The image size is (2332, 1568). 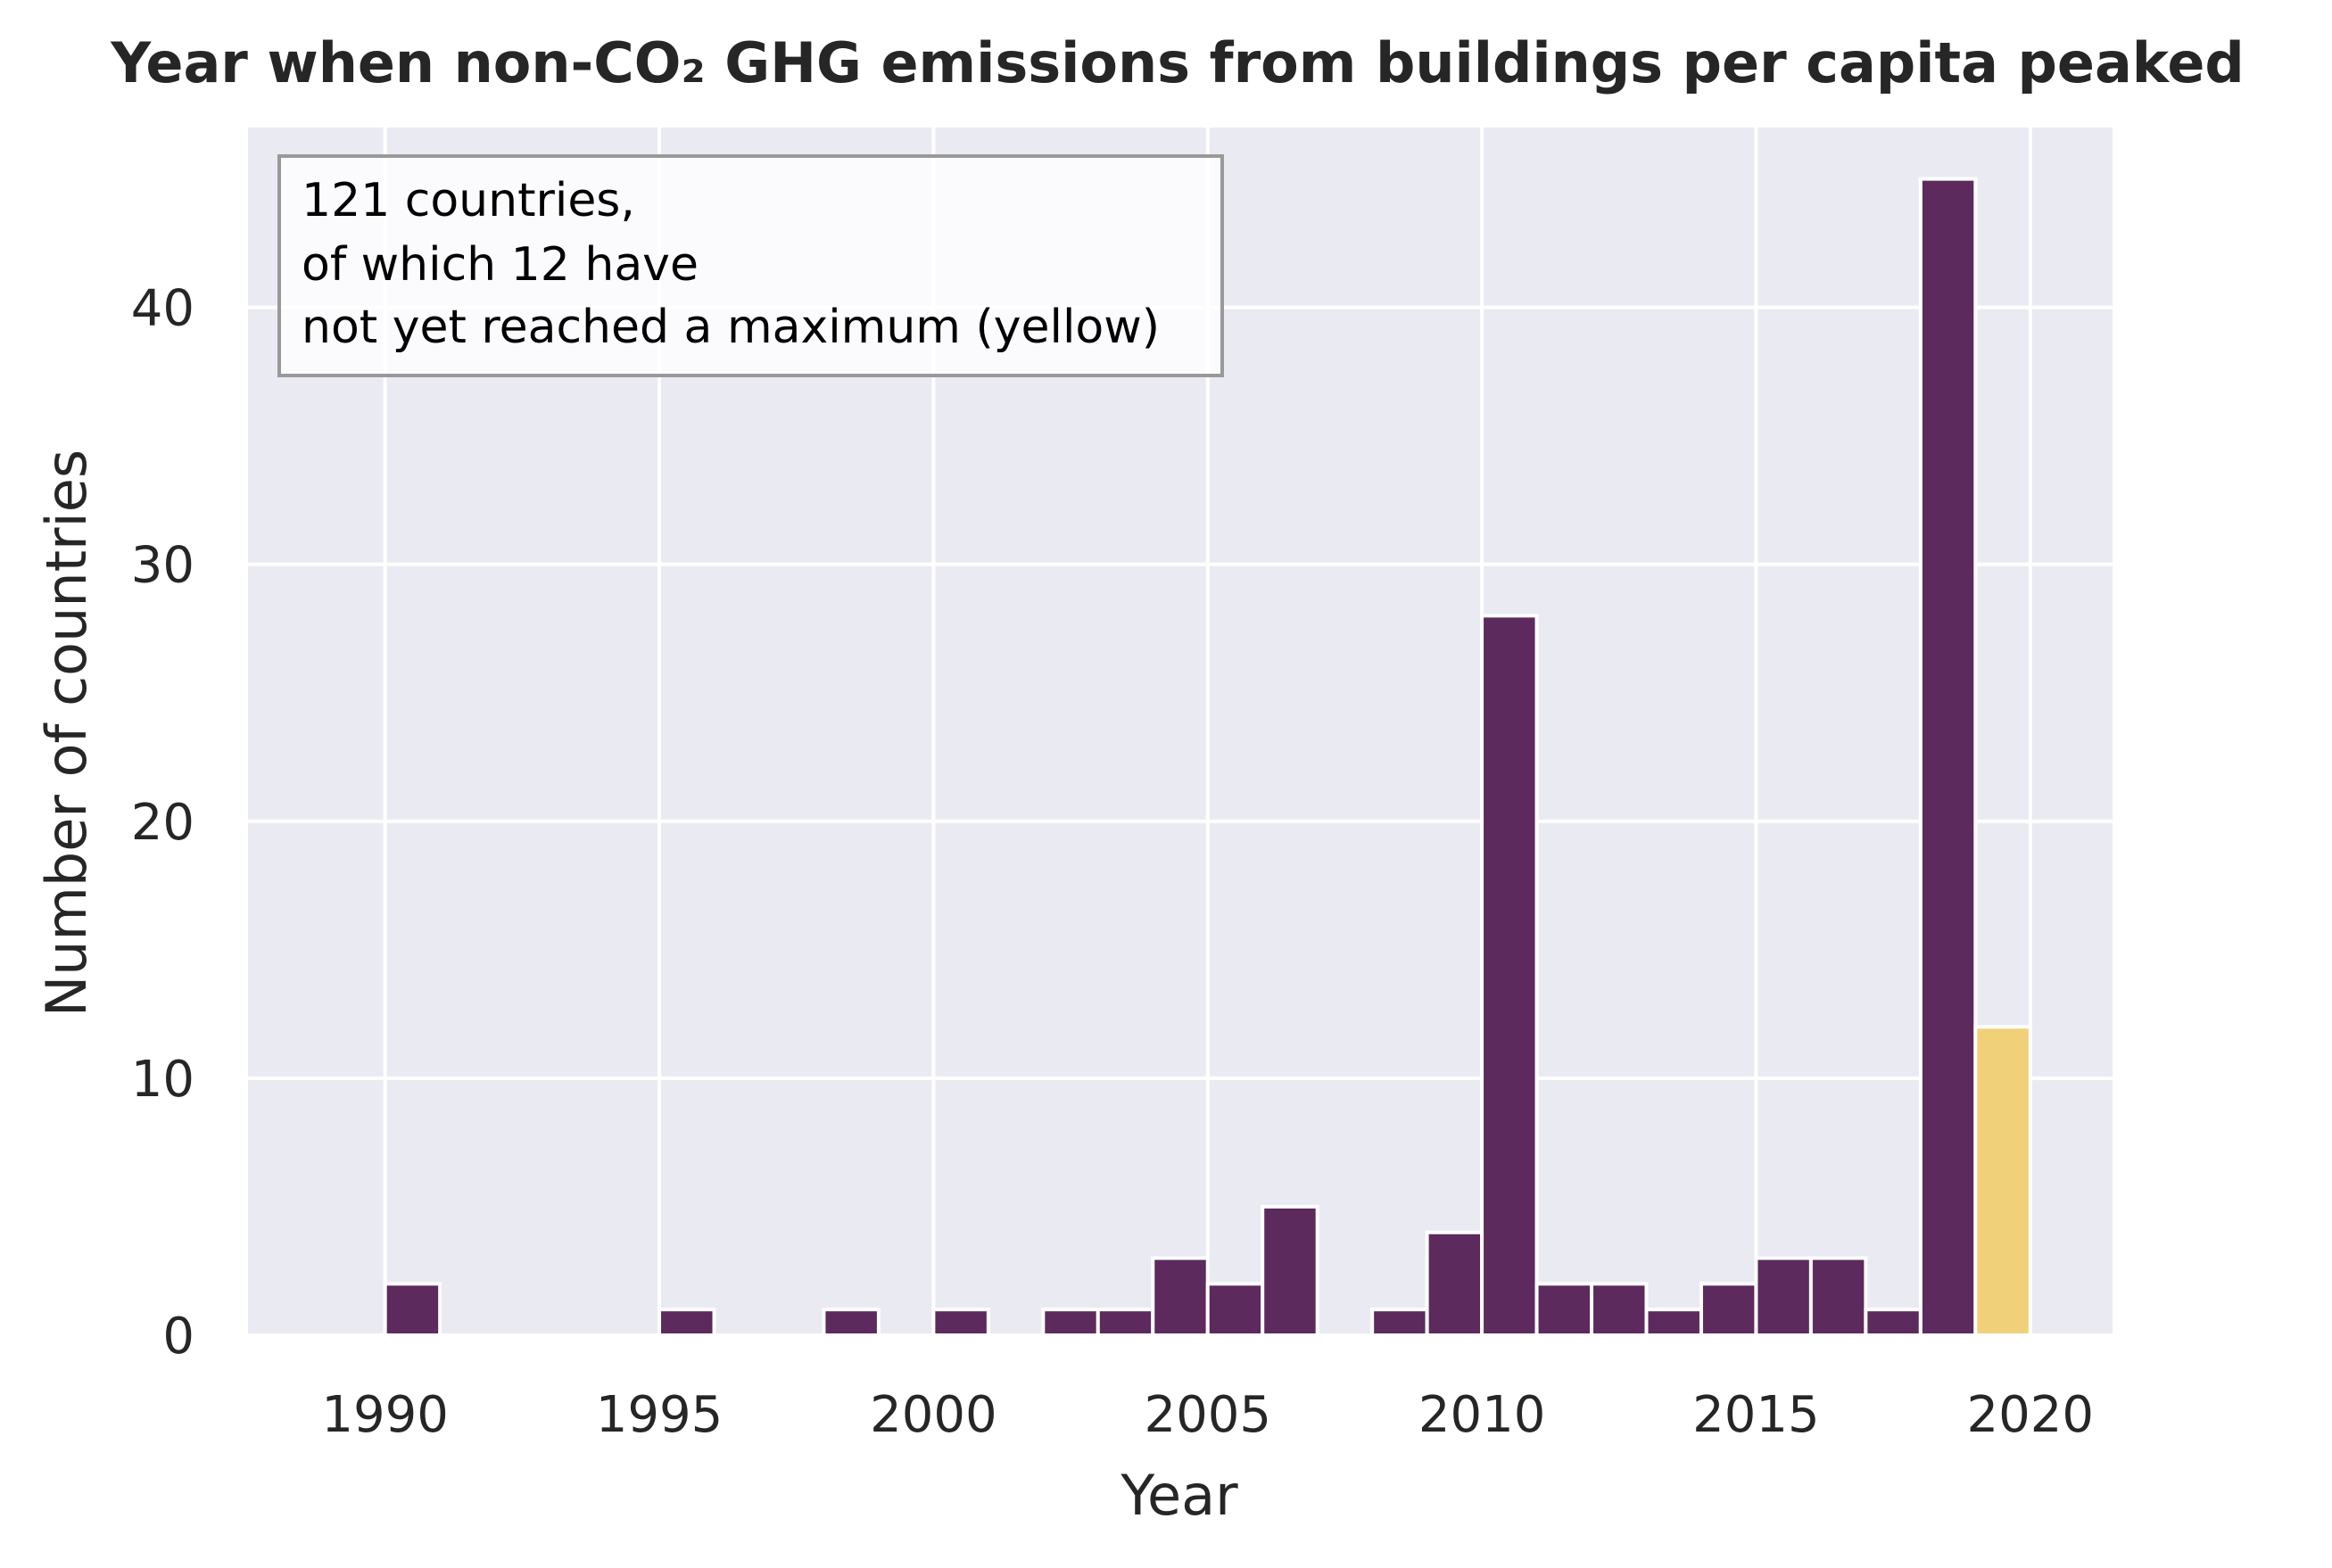 I want to click on y-tick-label: 10, so click(x=162, y=1080).